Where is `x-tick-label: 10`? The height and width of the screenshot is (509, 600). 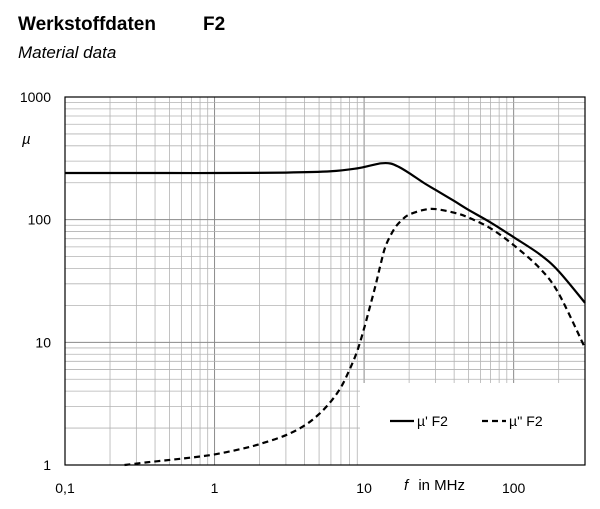 x-tick-label: 10 is located at coordinates (364, 488).